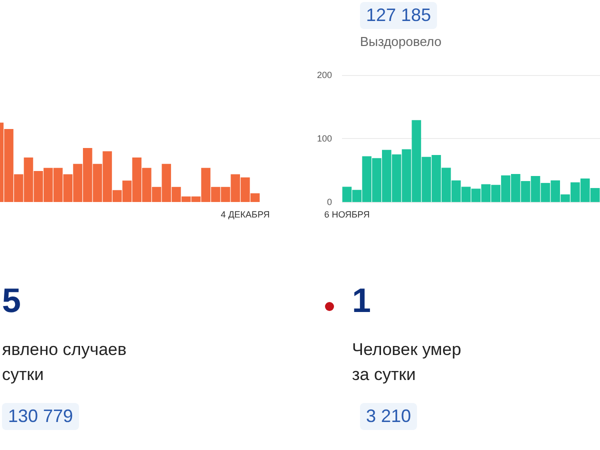 The height and width of the screenshot is (450, 600). Describe the element at coordinates (384, 375) in the screenshot. I see `text: за сутки` at that location.